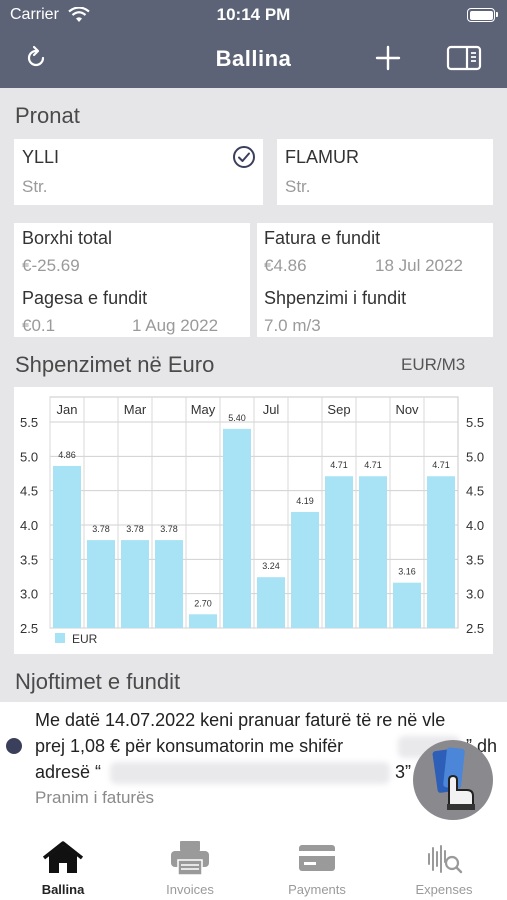 The width and height of the screenshot is (507, 900). I want to click on last-invoice-value: €4.86, so click(285, 265).